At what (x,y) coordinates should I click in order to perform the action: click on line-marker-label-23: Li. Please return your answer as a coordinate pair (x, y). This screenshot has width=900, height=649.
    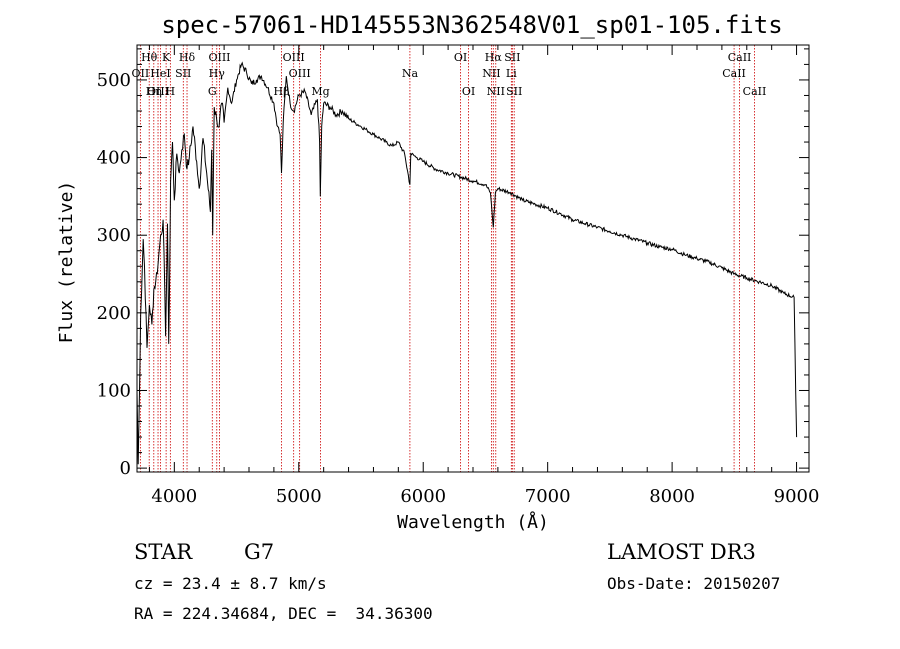
    Looking at the image, I should click on (511, 73).